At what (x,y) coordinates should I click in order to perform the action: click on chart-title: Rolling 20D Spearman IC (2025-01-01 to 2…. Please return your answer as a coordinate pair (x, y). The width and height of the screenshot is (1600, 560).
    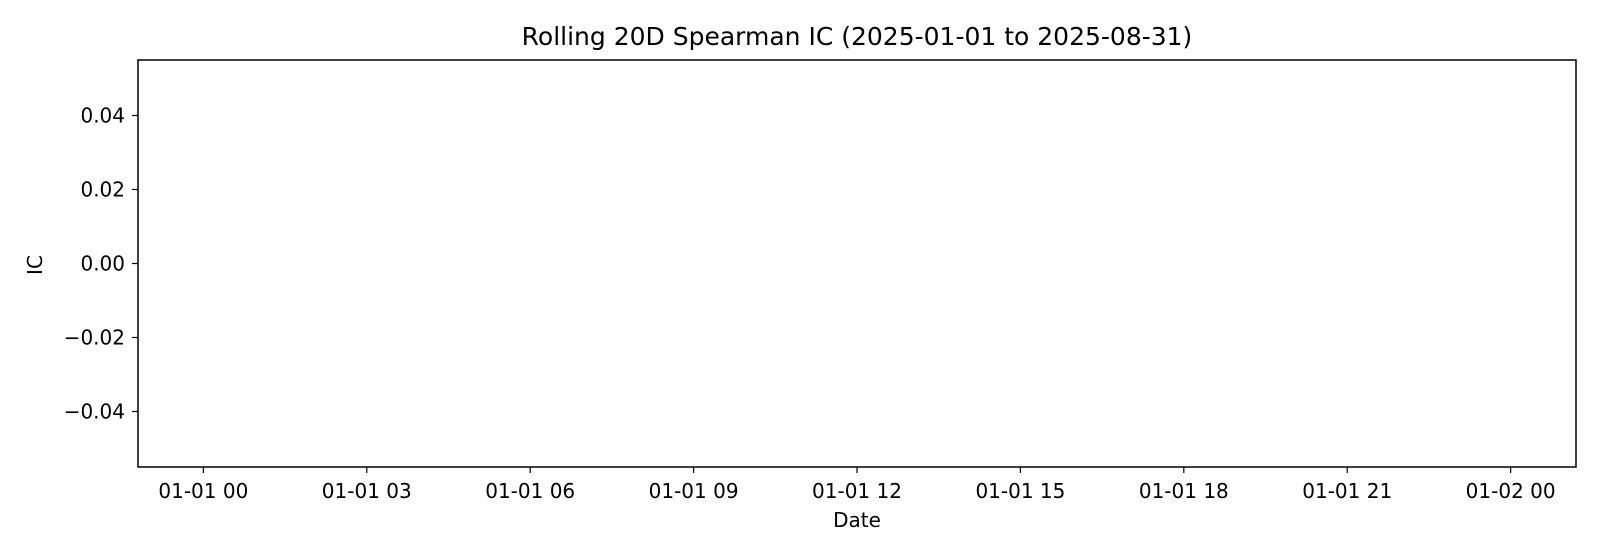
    Looking at the image, I should click on (857, 36).